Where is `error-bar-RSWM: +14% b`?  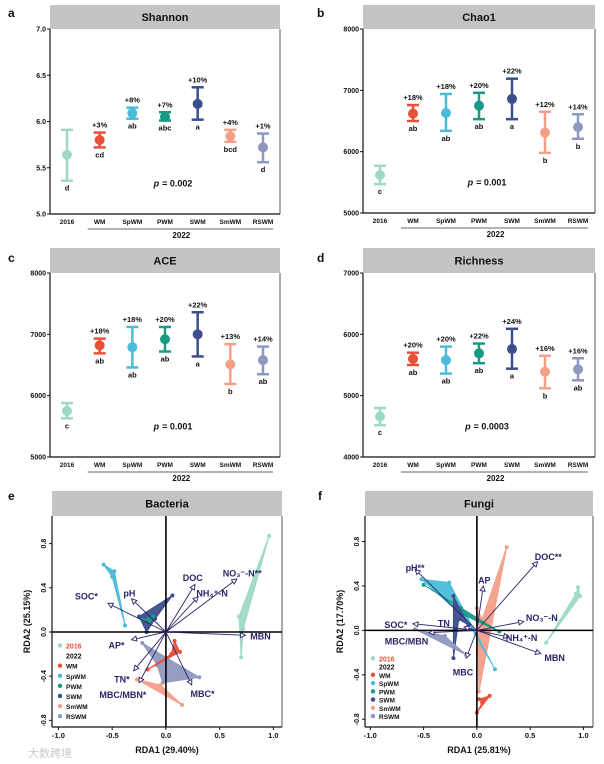 error-bar-RSWM: +14% b is located at coordinates (578, 126).